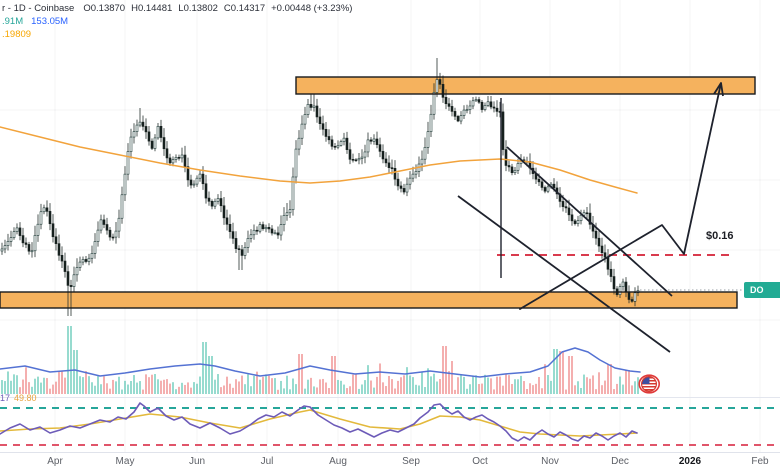 This screenshot has width=780, height=470. What do you see at coordinates (620, 461) in the screenshot?
I see `x-axis-label: Dec` at bounding box center [620, 461].